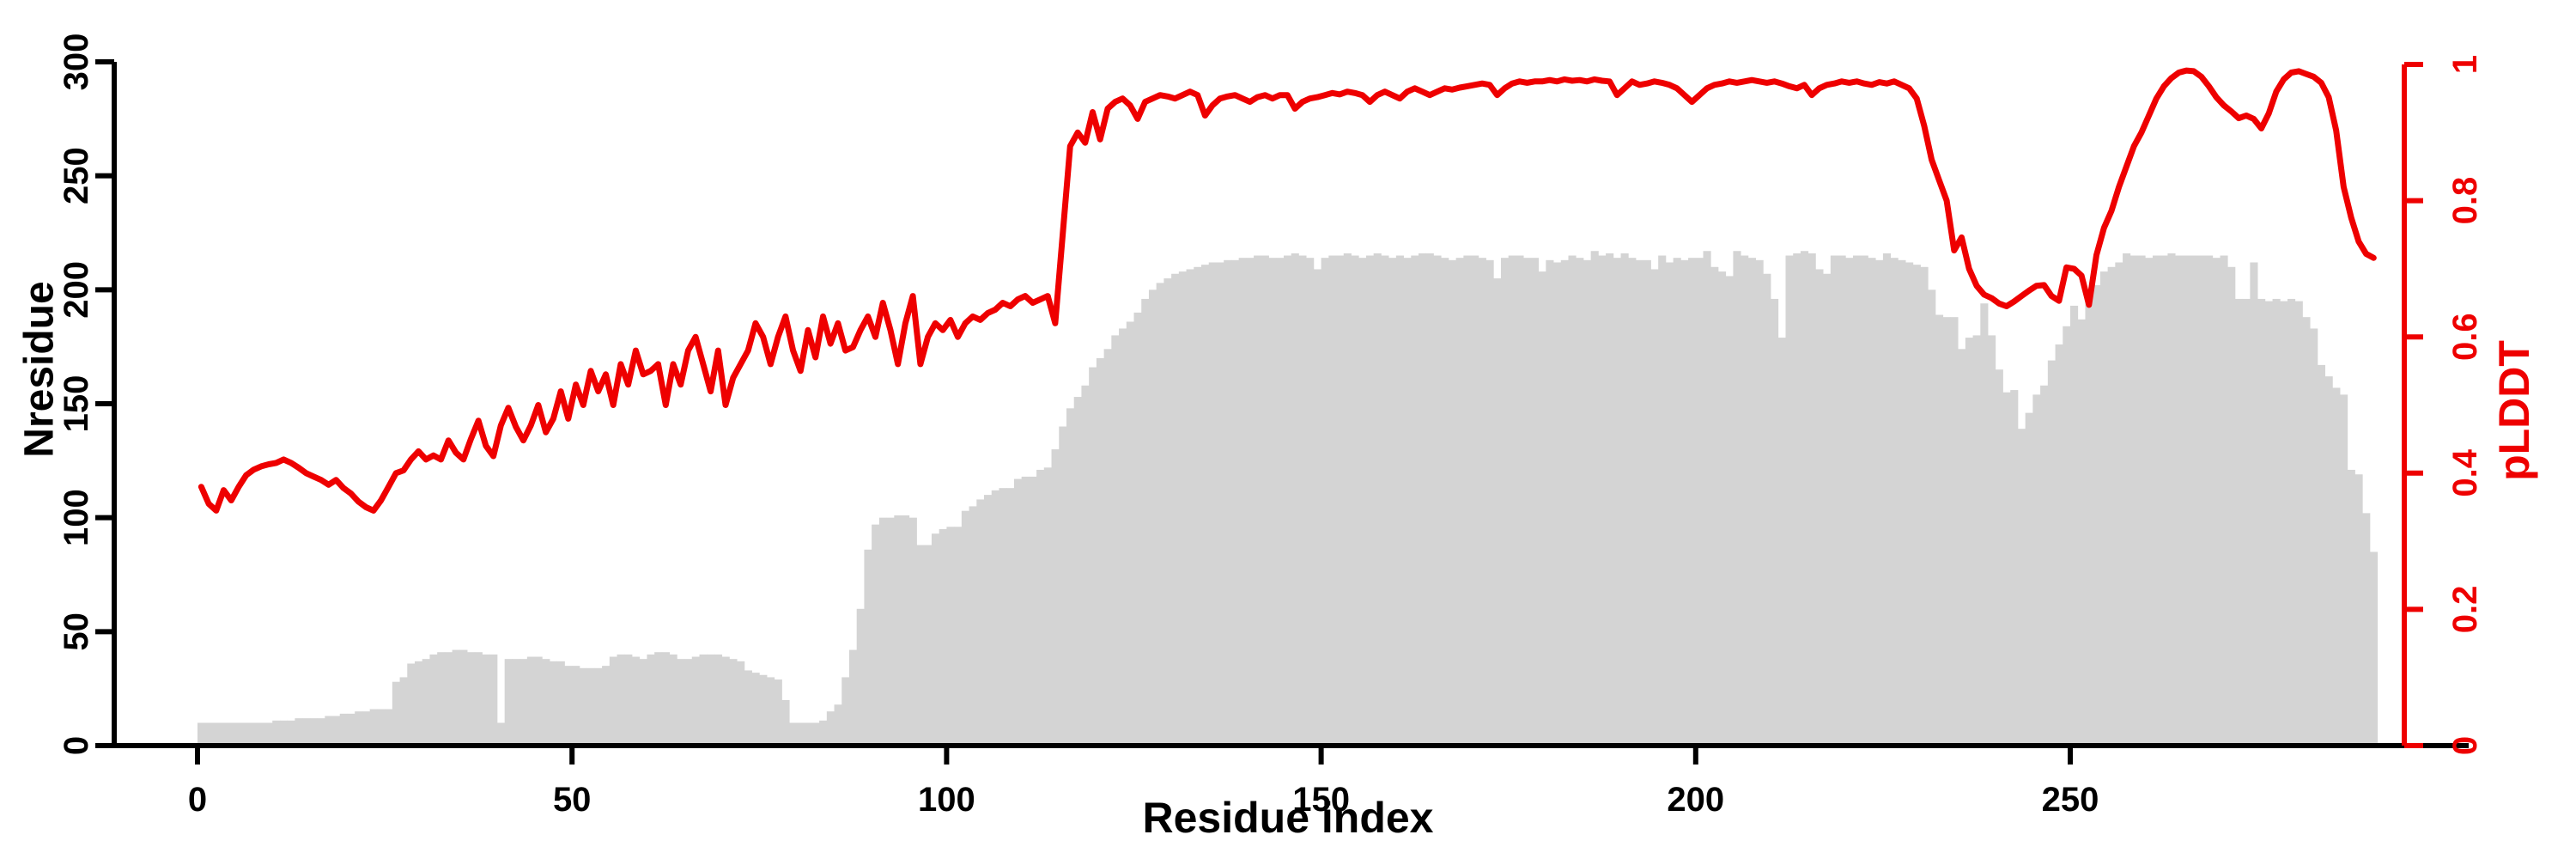  Describe the element at coordinates (77, 517) in the screenshot. I see `y-tick-label: 100` at that location.